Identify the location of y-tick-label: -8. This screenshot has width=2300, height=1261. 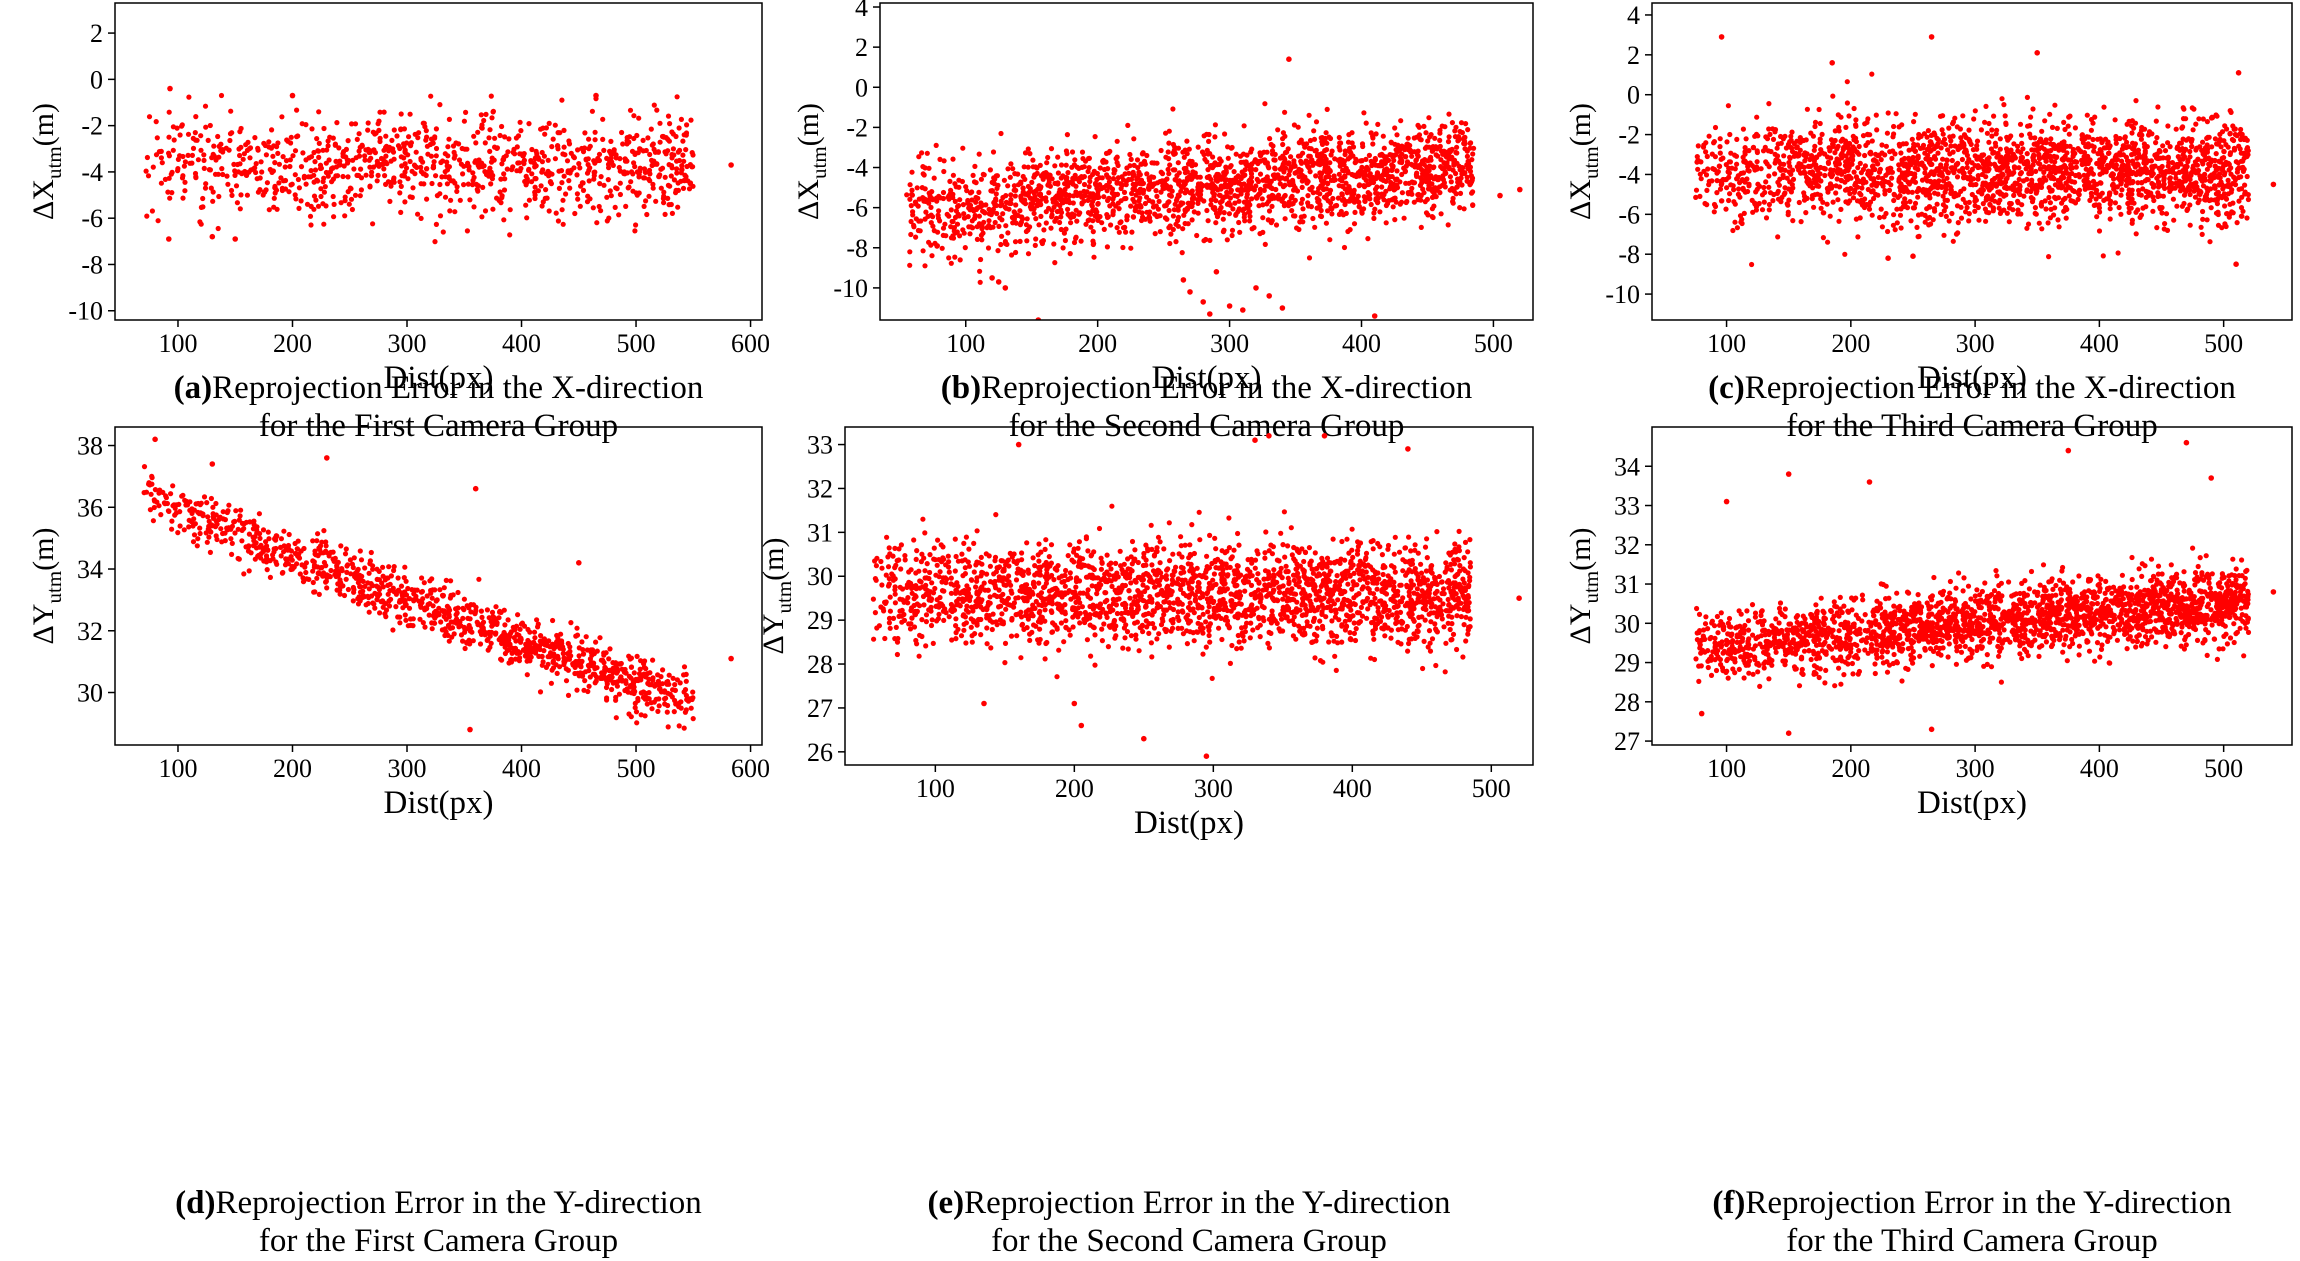
(857, 248).